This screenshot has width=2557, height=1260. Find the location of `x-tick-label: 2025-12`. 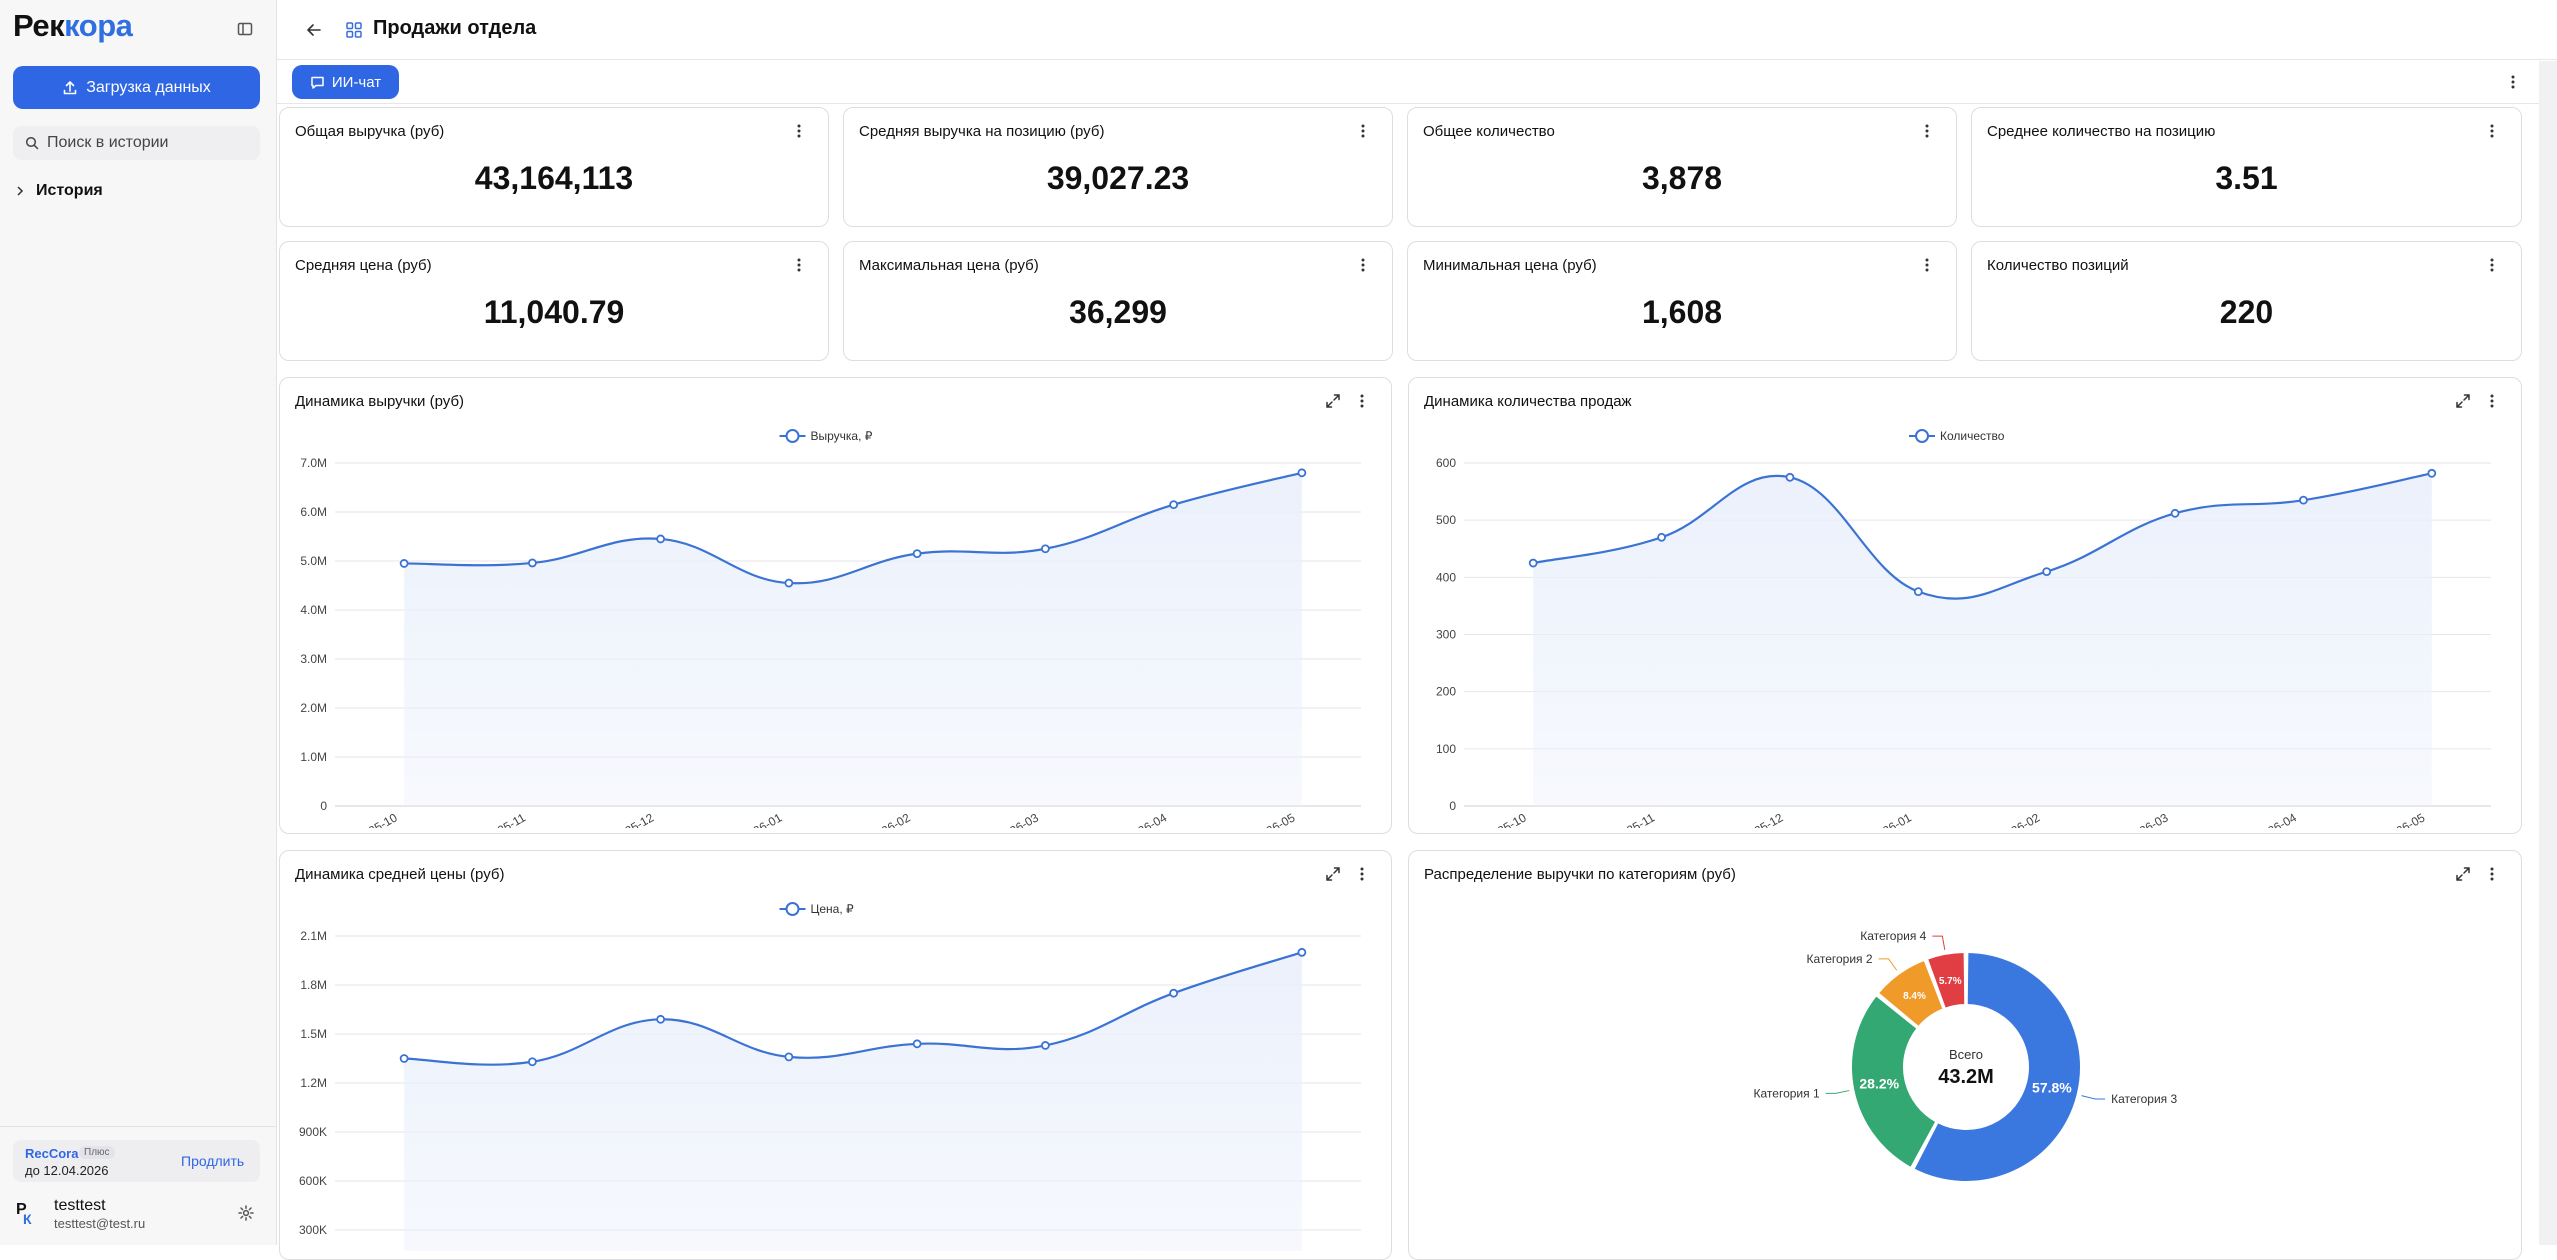

x-tick-label: 2025-12 is located at coordinates (1762, 819).